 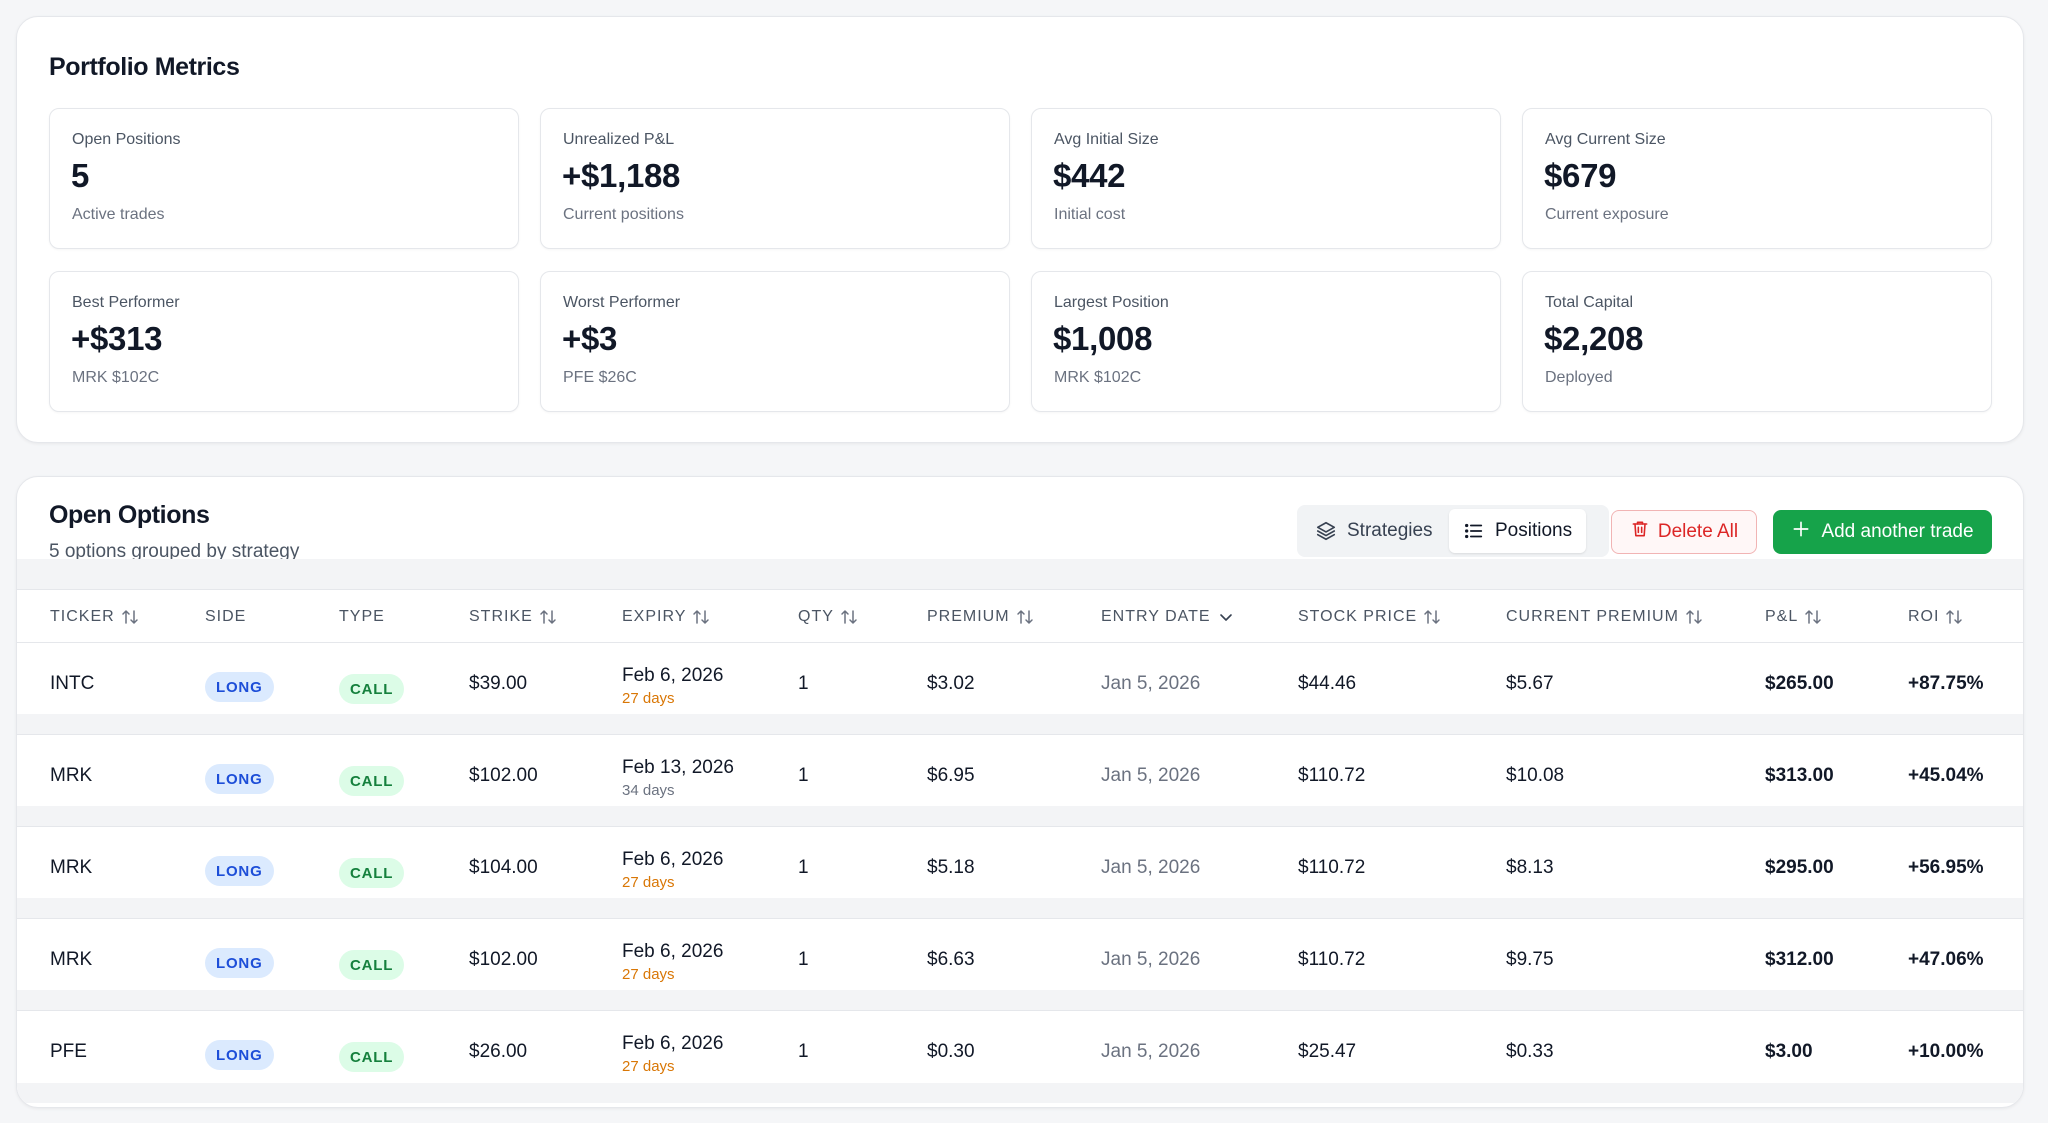 What do you see at coordinates (951, 959) in the screenshot?
I see `premium-cell: $6.63` at bounding box center [951, 959].